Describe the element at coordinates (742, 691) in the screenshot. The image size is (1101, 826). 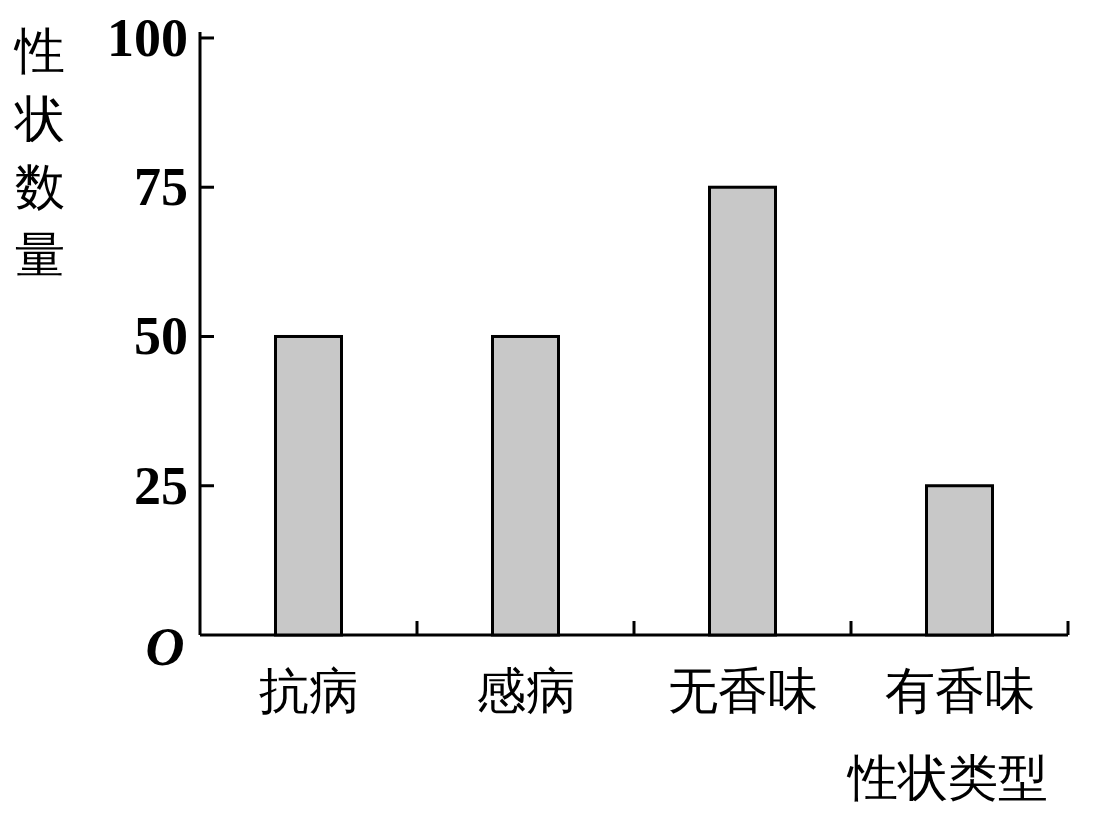
I see `xtick: 无香味` at that location.